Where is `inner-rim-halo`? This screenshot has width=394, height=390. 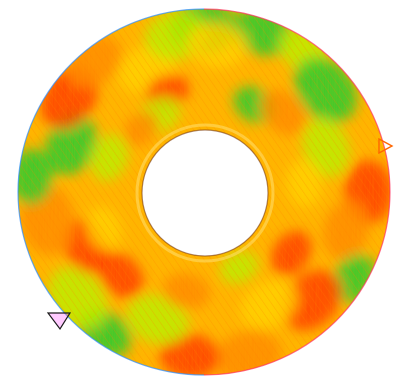 inner-rim-halo is located at coordinates (205, 193).